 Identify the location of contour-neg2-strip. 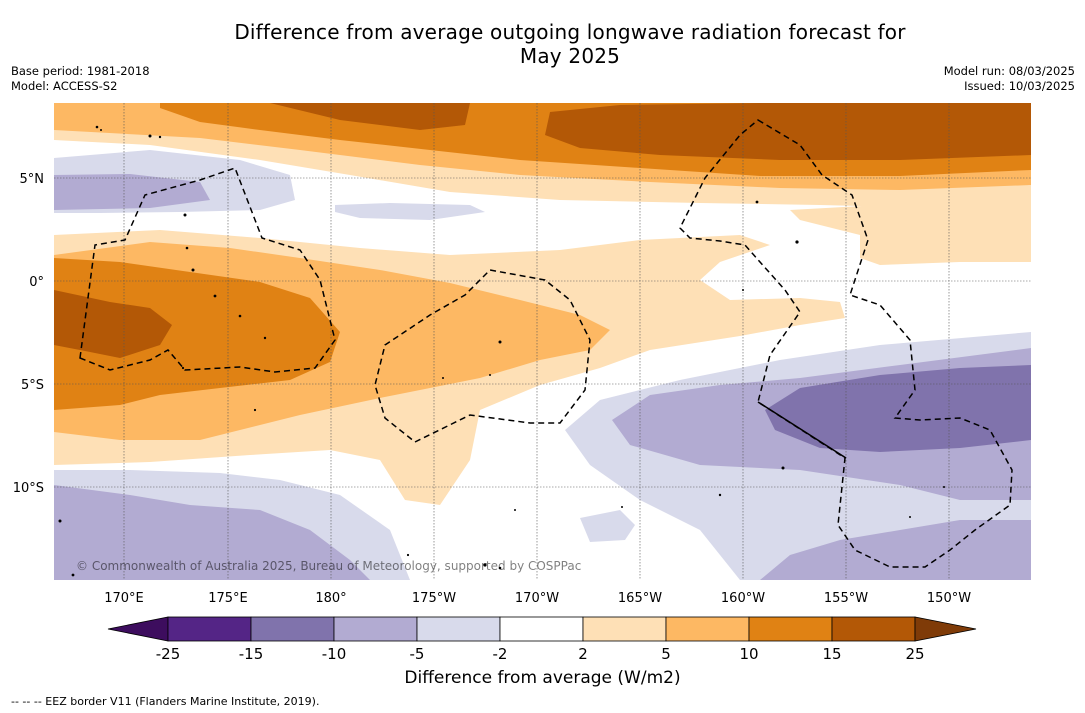
(410, 211).